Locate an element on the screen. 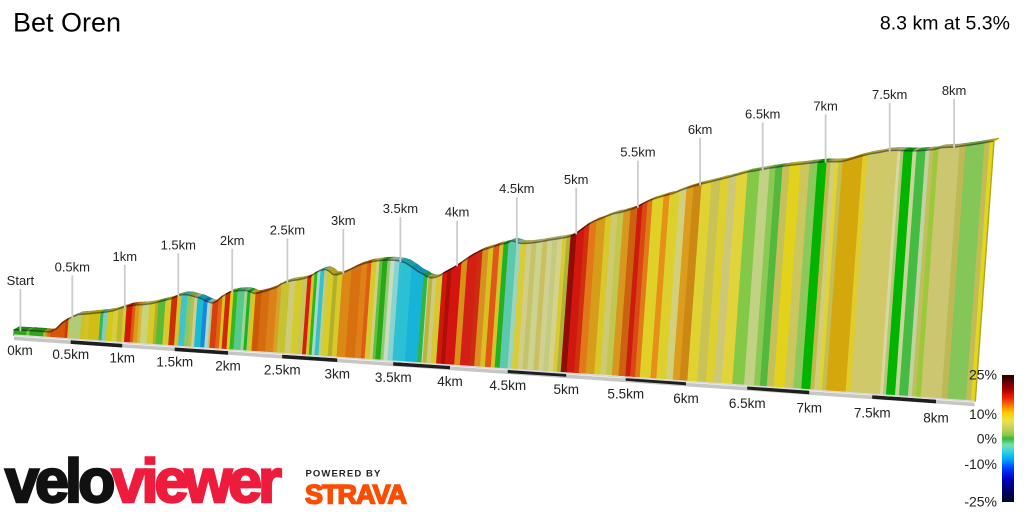 The image size is (1024, 512). svg-text: 0km is located at coordinates (20, 350).